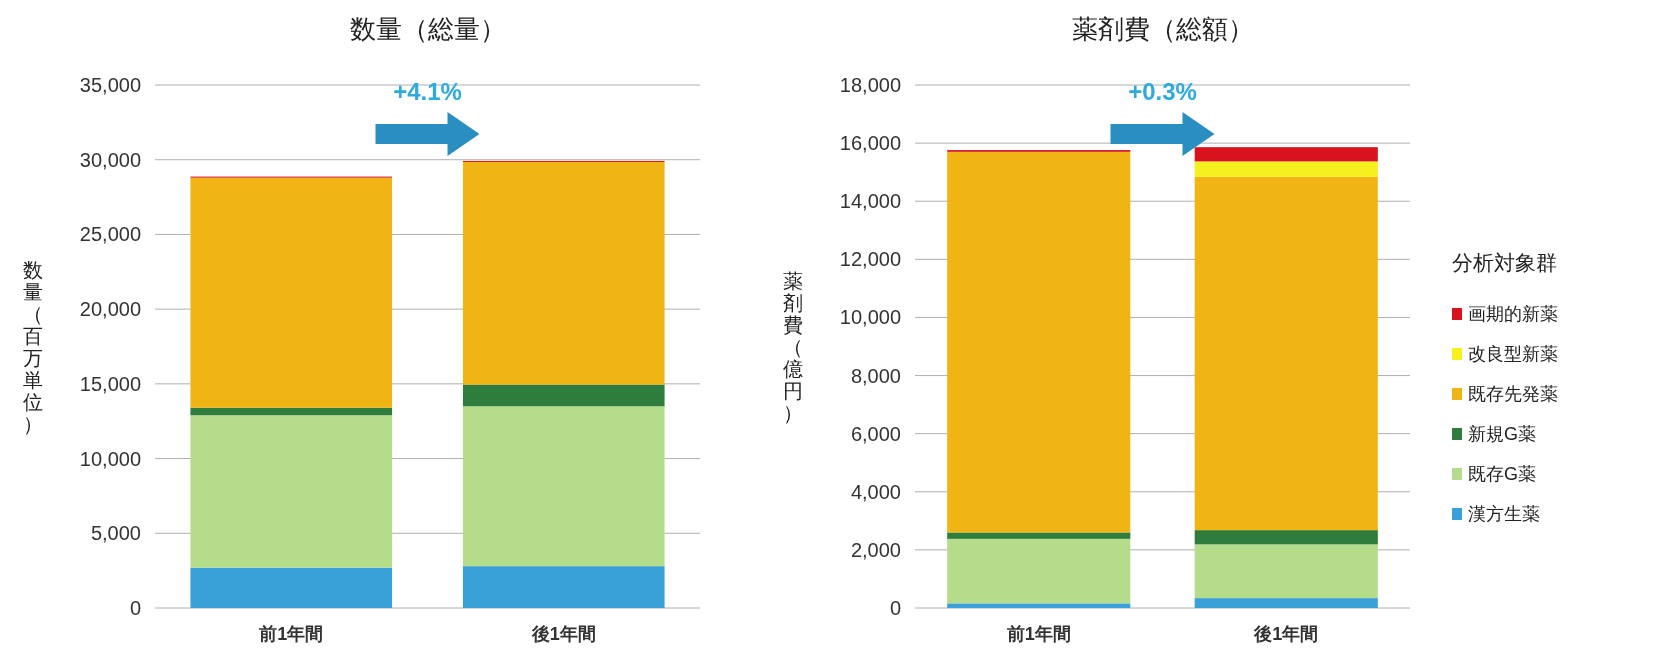 The width and height of the screenshot is (1674, 654). I want to click on y-tick-label: 4,000, so click(875, 491).